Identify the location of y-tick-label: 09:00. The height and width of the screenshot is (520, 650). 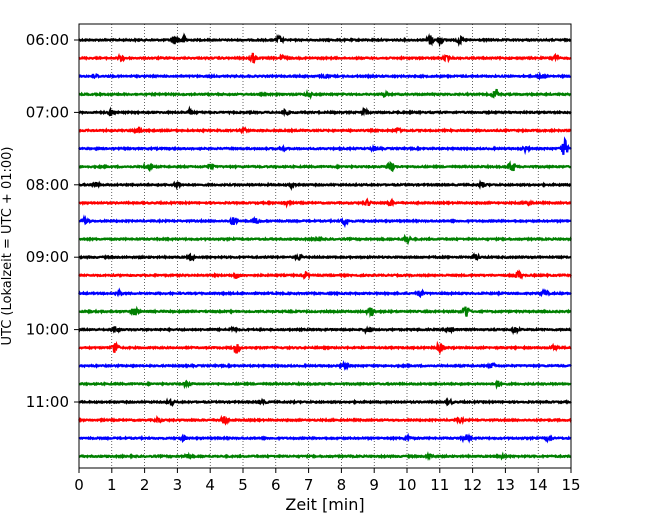
(47, 257).